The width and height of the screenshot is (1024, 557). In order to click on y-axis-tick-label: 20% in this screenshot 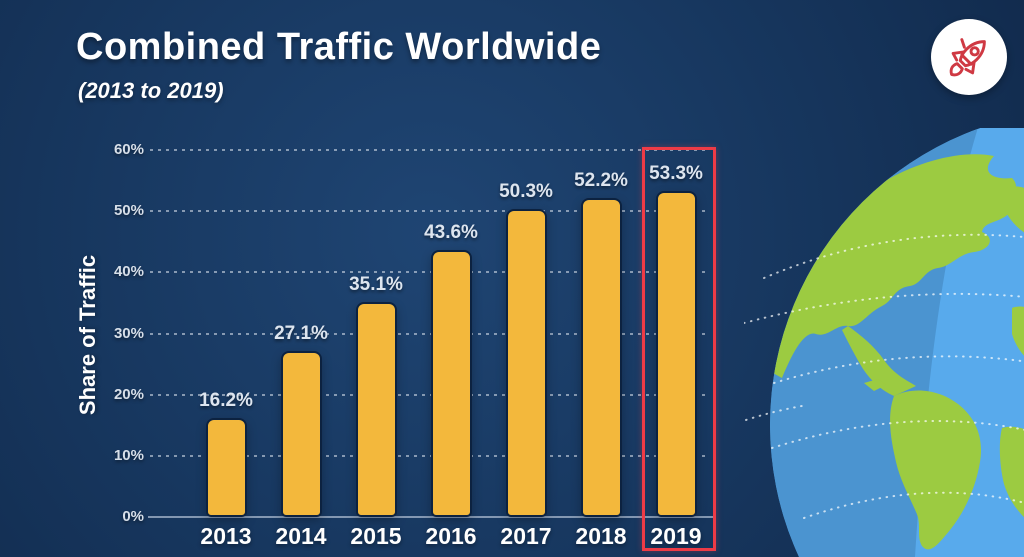, I will do `click(128, 394)`.